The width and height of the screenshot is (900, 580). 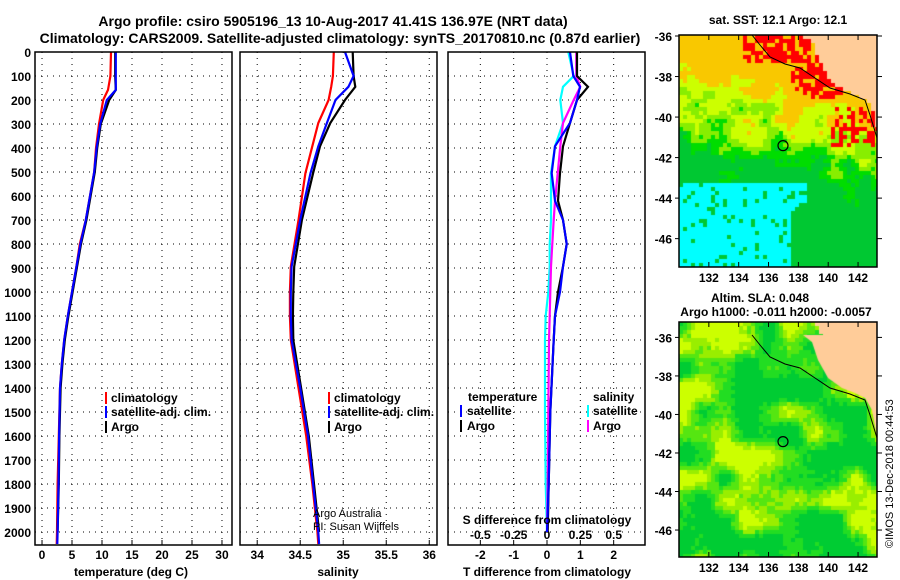 I want to click on temp-xlabel: temperature (deg C), so click(x=131, y=572).